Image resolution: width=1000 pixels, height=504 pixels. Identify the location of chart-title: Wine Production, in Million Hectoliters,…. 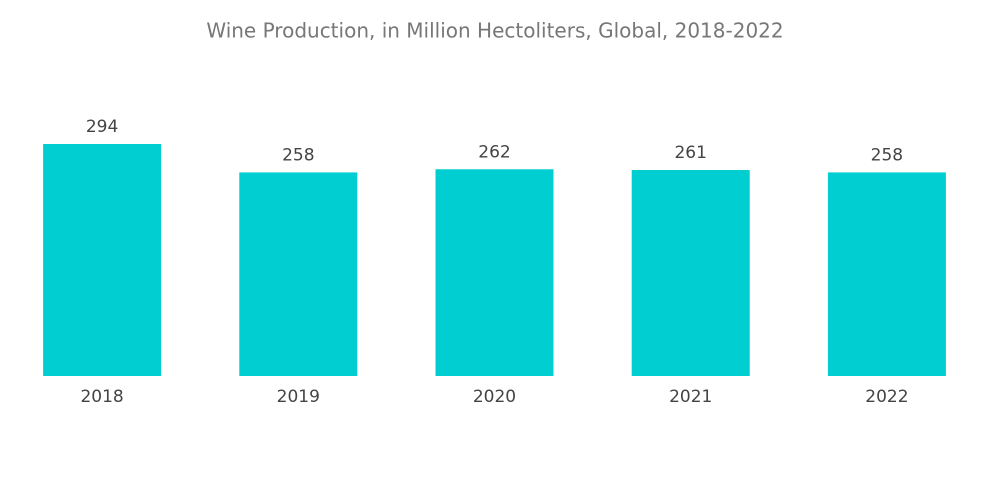
(494, 31).